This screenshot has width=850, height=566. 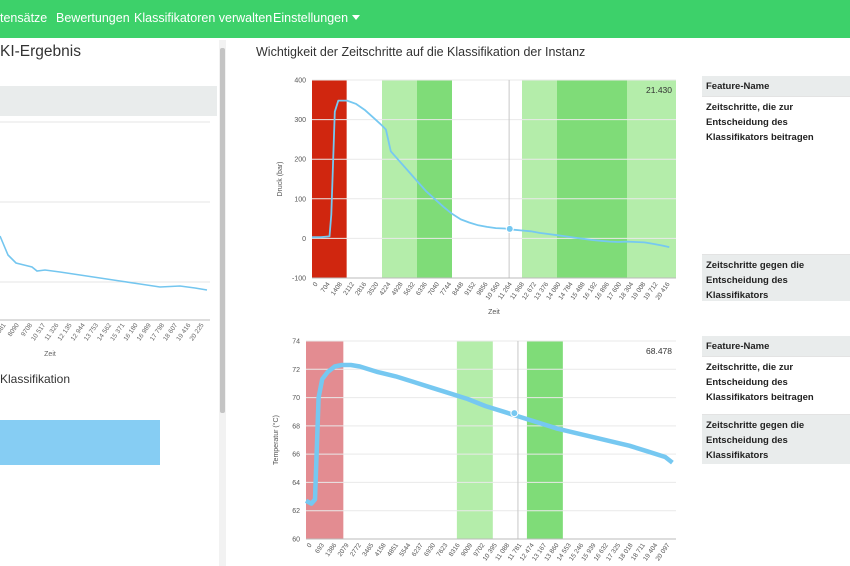 I want to click on y-tick-label: 200, so click(x=300, y=160).